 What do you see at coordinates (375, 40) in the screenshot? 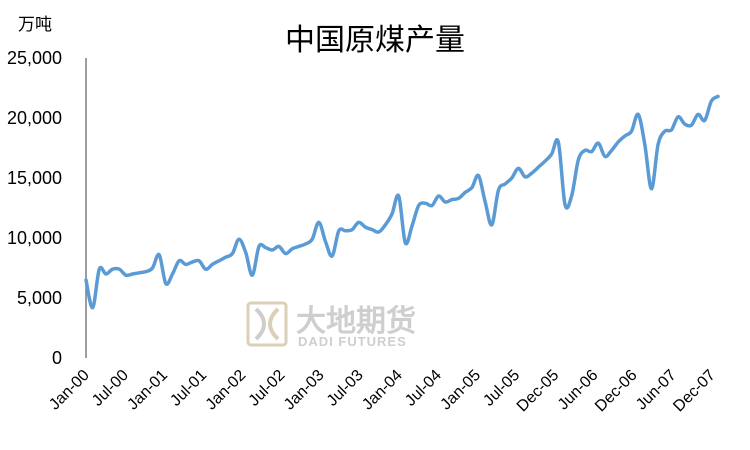
I see `chart-title: 中国原煤产量` at bounding box center [375, 40].